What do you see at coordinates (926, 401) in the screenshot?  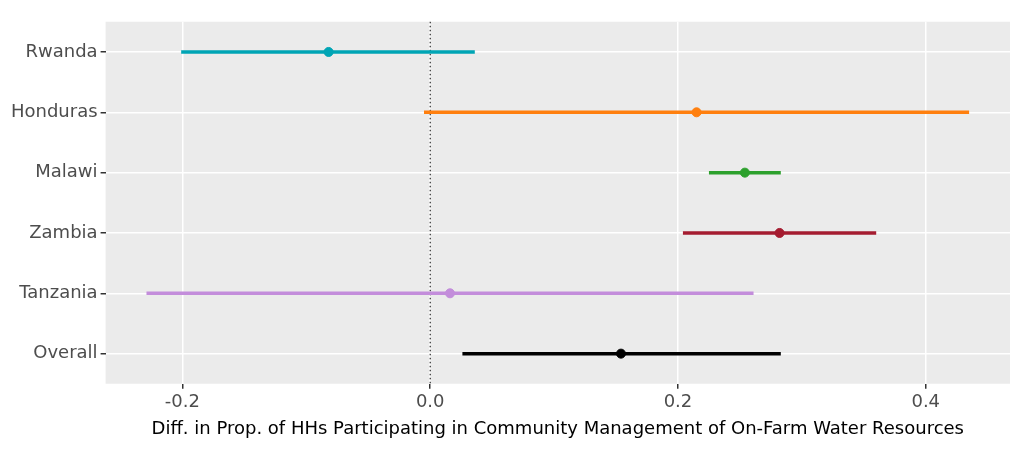 I see `x-tick-label: 0.4` at bounding box center [926, 401].